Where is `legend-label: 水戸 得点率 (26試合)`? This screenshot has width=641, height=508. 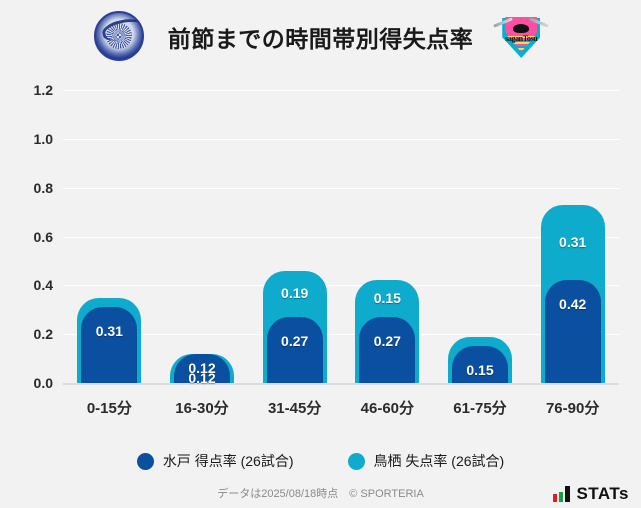 legend-label: 水戸 得点率 (26試合) is located at coordinates (228, 461).